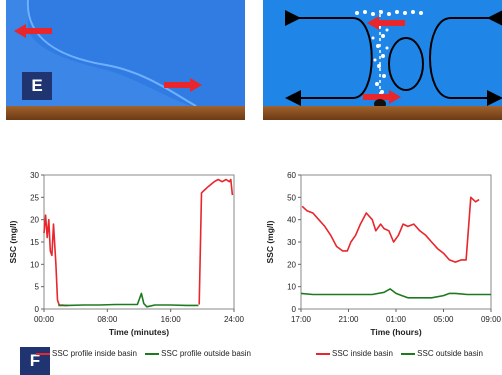 The width and height of the screenshot is (502, 375). Describe the element at coordinates (491, 319) in the screenshot. I see `x-tick-label: 09:00` at that location.